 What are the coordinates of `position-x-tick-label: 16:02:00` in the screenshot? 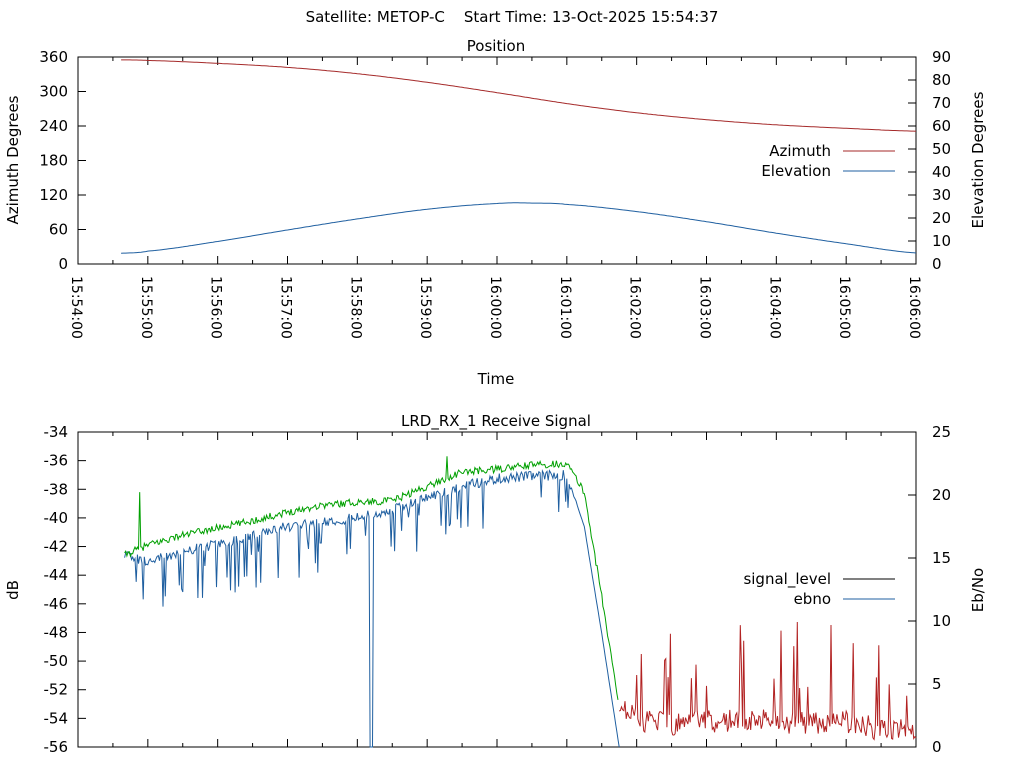 It's located at (635, 307).